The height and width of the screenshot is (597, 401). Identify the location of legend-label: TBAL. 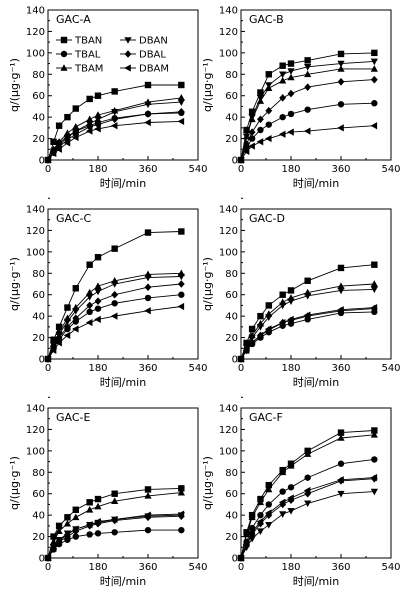
(87, 55).